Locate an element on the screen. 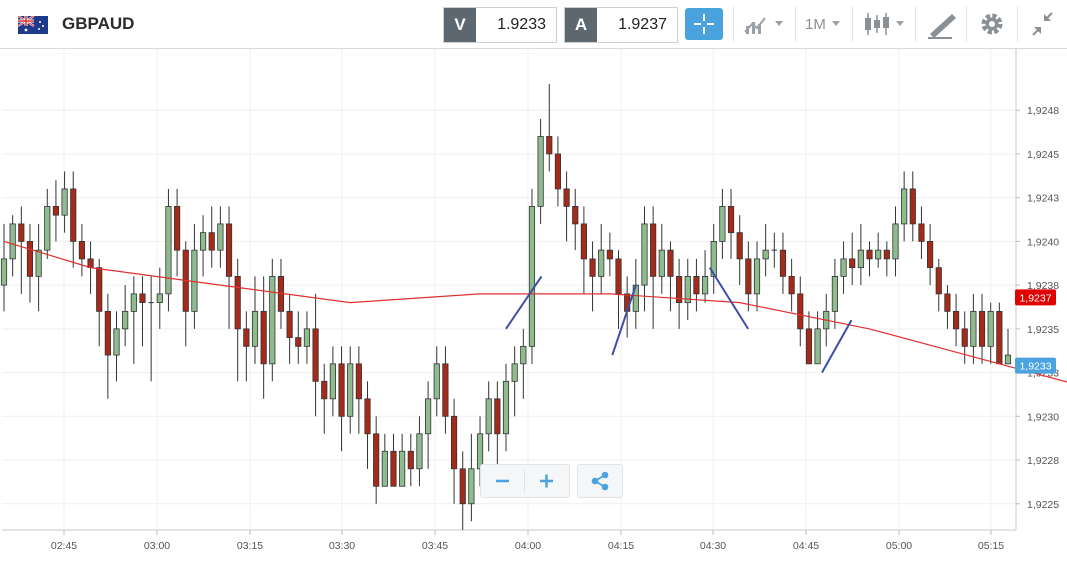 This screenshot has width=1067, height=562. indicators-button is located at coordinates (765, 24).